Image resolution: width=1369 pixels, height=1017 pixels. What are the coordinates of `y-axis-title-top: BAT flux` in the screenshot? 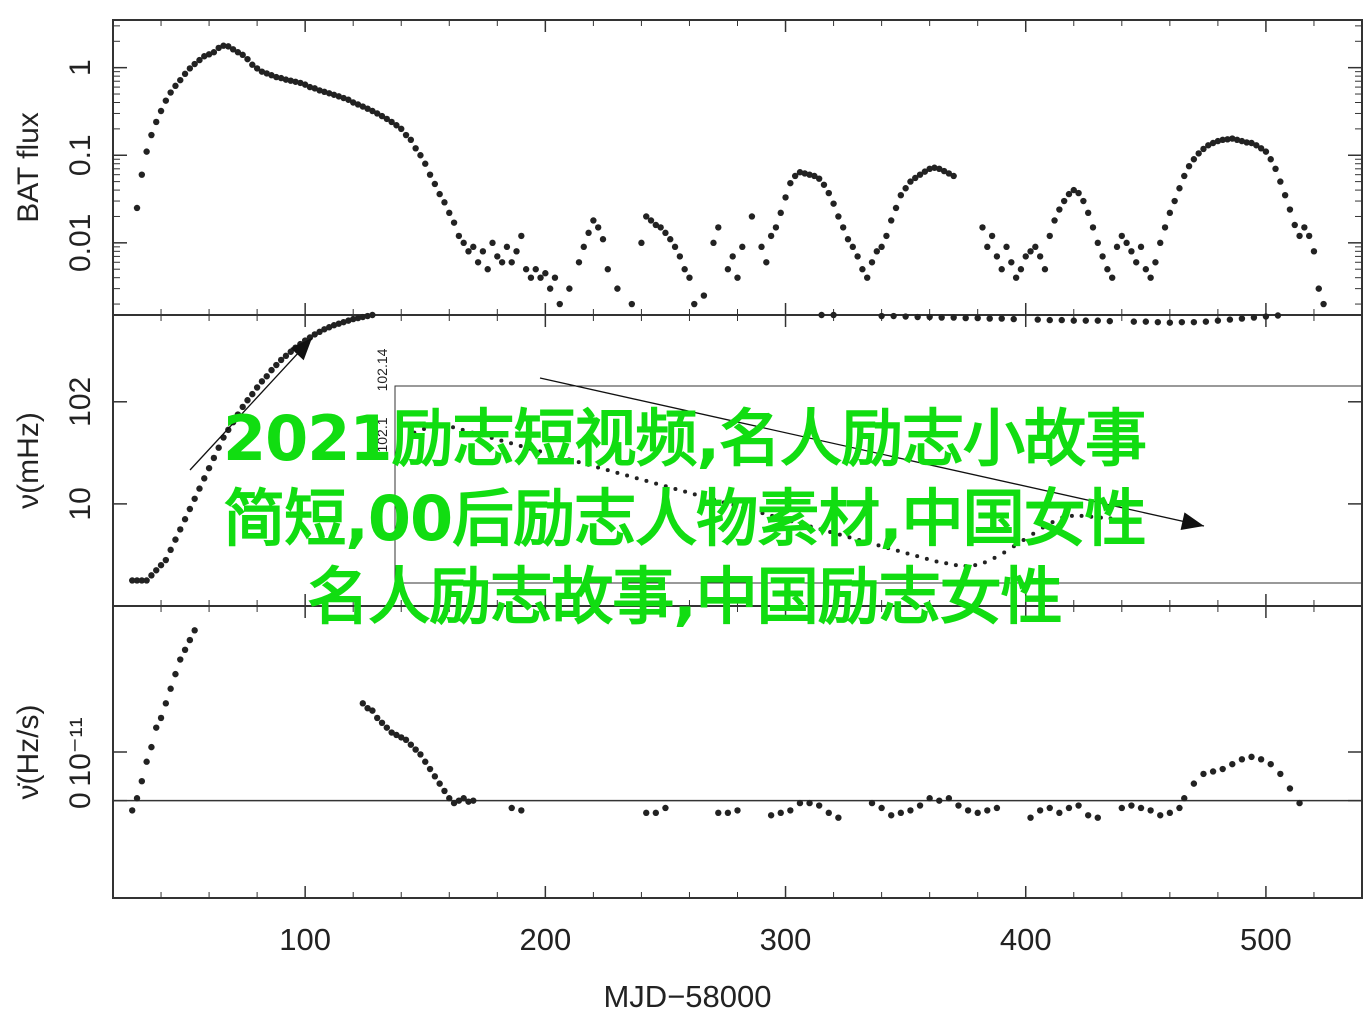 It's located at (28, 167).